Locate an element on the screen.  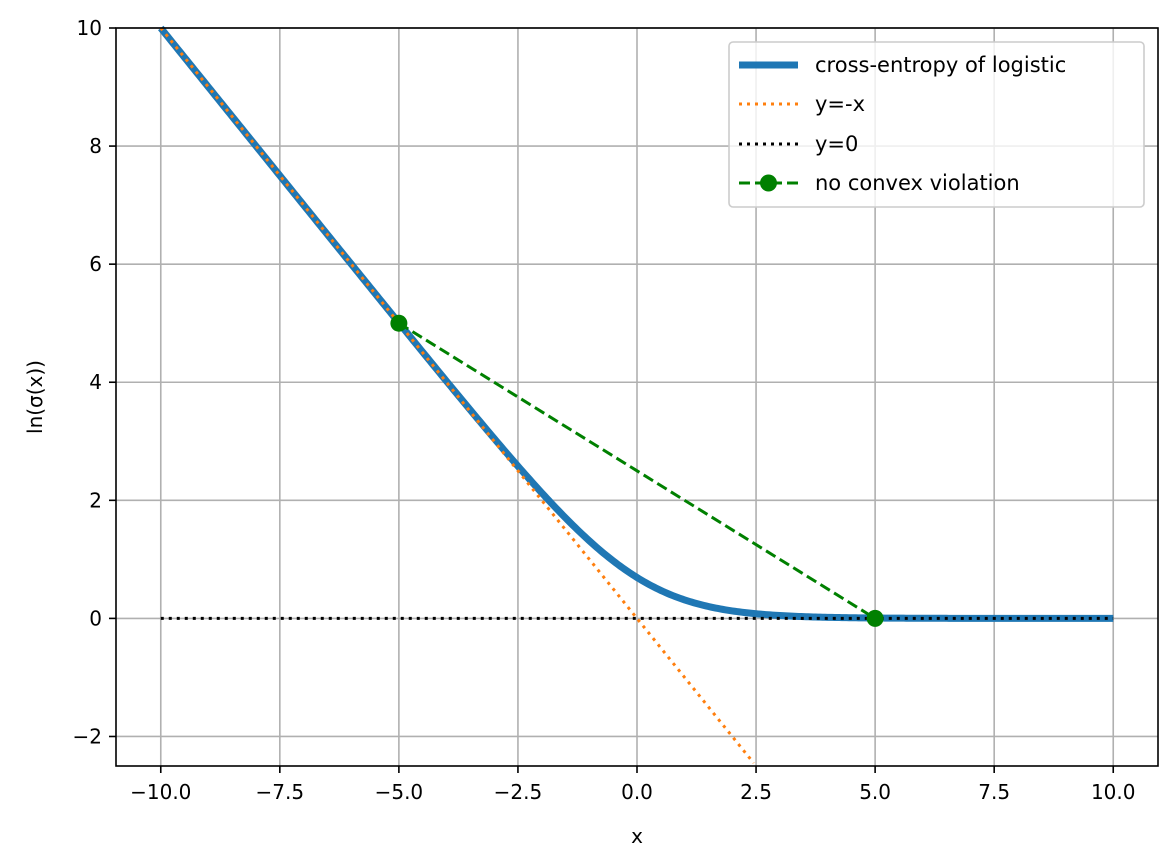
x-axis-label: x is located at coordinates (637, 836).